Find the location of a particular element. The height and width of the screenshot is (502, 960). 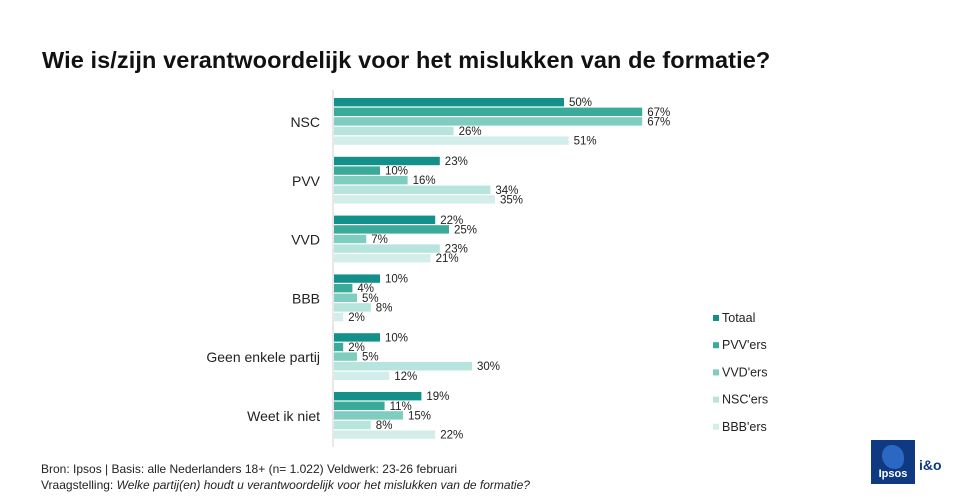

legend: Totaal PVV'ers VVD'ers NSC'ers BBB'ers is located at coordinates (740, 372).